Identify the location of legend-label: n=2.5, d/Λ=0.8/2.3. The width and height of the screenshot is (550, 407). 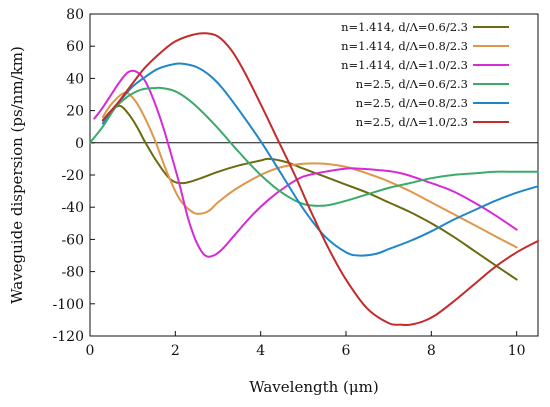
(412, 103).